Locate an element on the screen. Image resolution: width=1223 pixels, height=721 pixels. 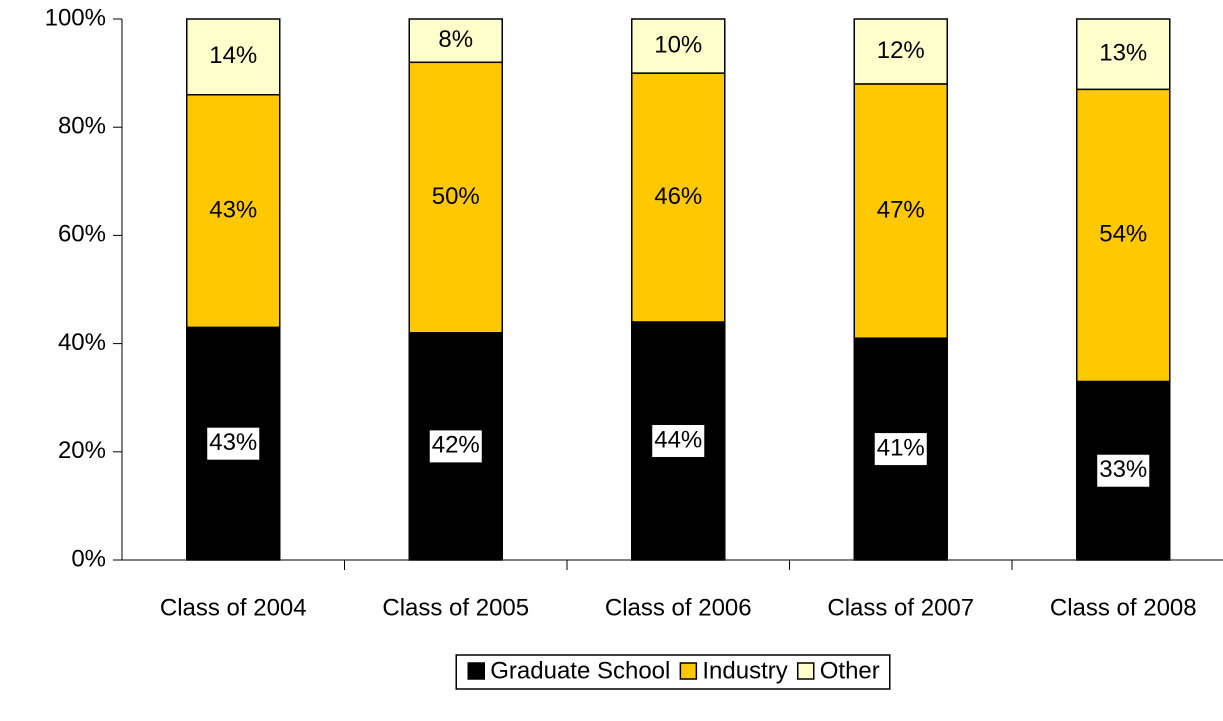
data-label: 54% is located at coordinates (1123, 234).